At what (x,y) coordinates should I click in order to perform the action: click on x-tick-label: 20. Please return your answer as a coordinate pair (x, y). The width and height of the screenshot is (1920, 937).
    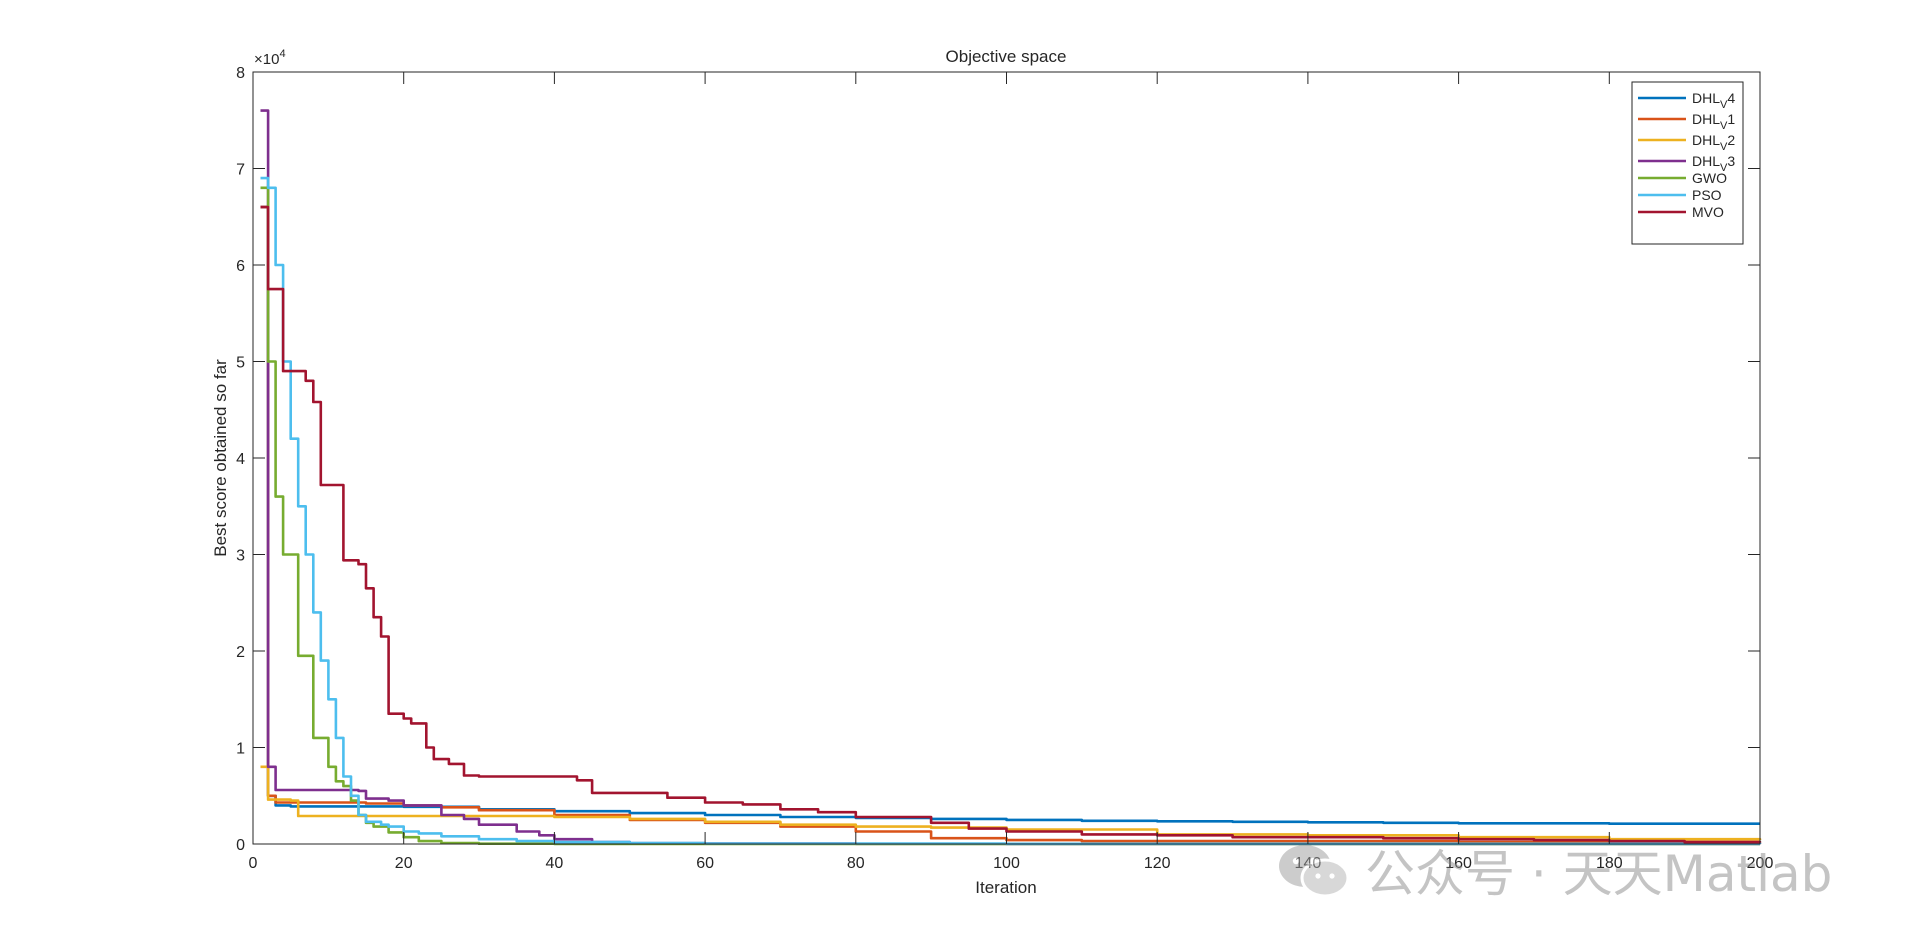
    Looking at the image, I should click on (404, 863).